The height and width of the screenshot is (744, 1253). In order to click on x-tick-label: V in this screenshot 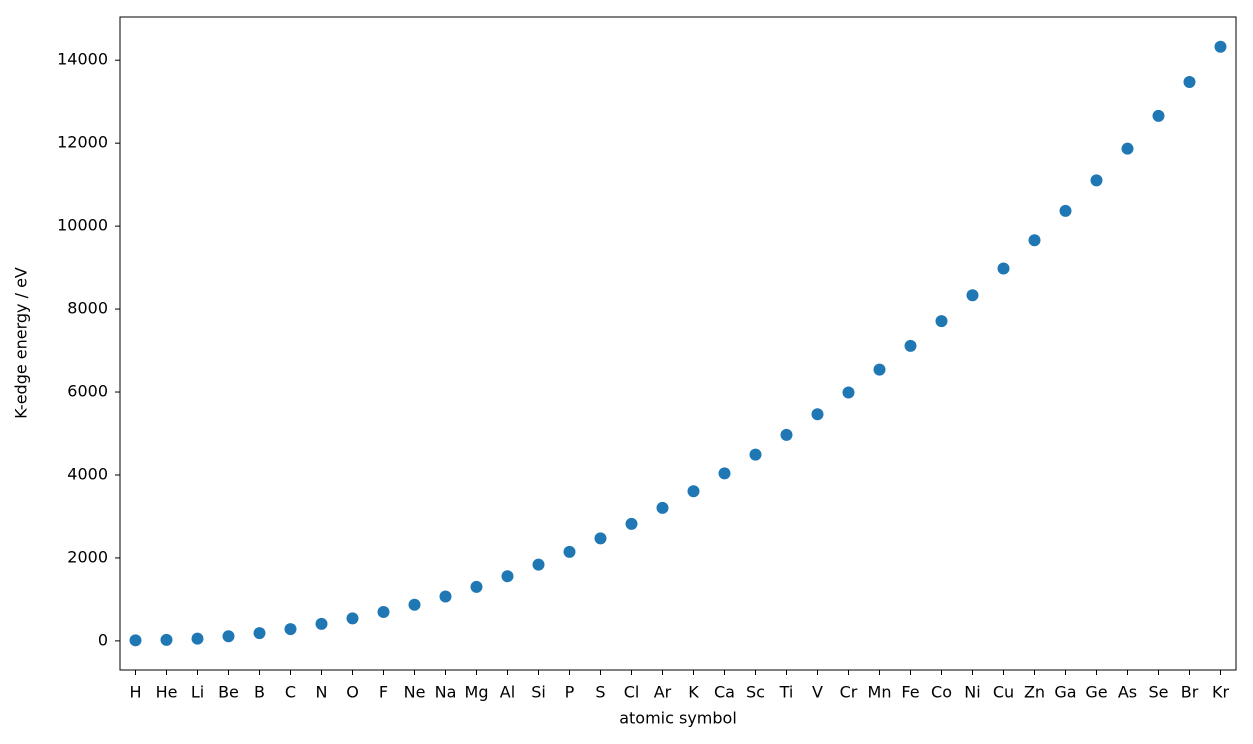, I will do `click(817, 692)`.